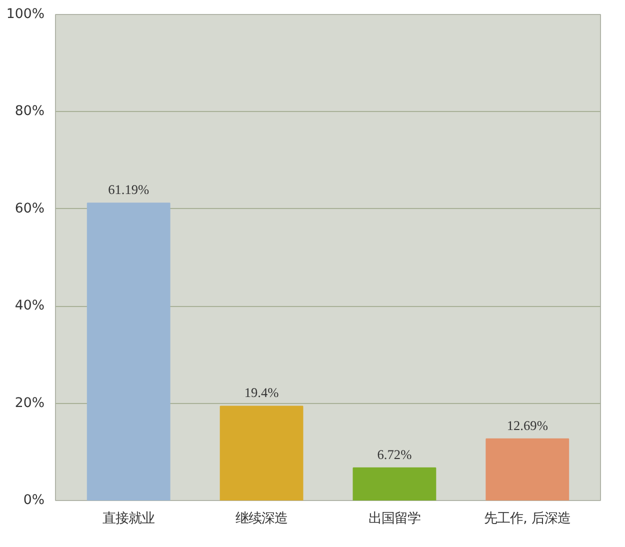 The image size is (625, 547). Describe the element at coordinates (527, 425) in the screenshot. I see `data-label: 12.69%` at that location.